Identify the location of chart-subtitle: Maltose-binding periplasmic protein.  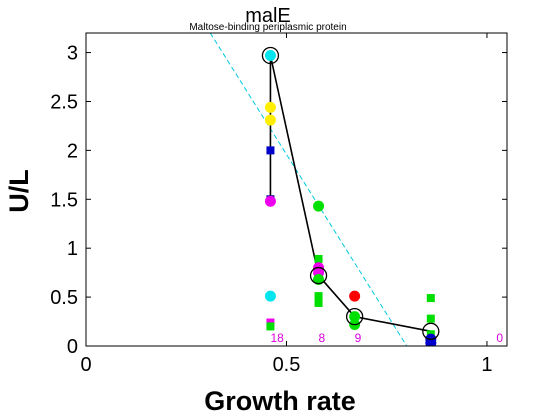
(267, 27).